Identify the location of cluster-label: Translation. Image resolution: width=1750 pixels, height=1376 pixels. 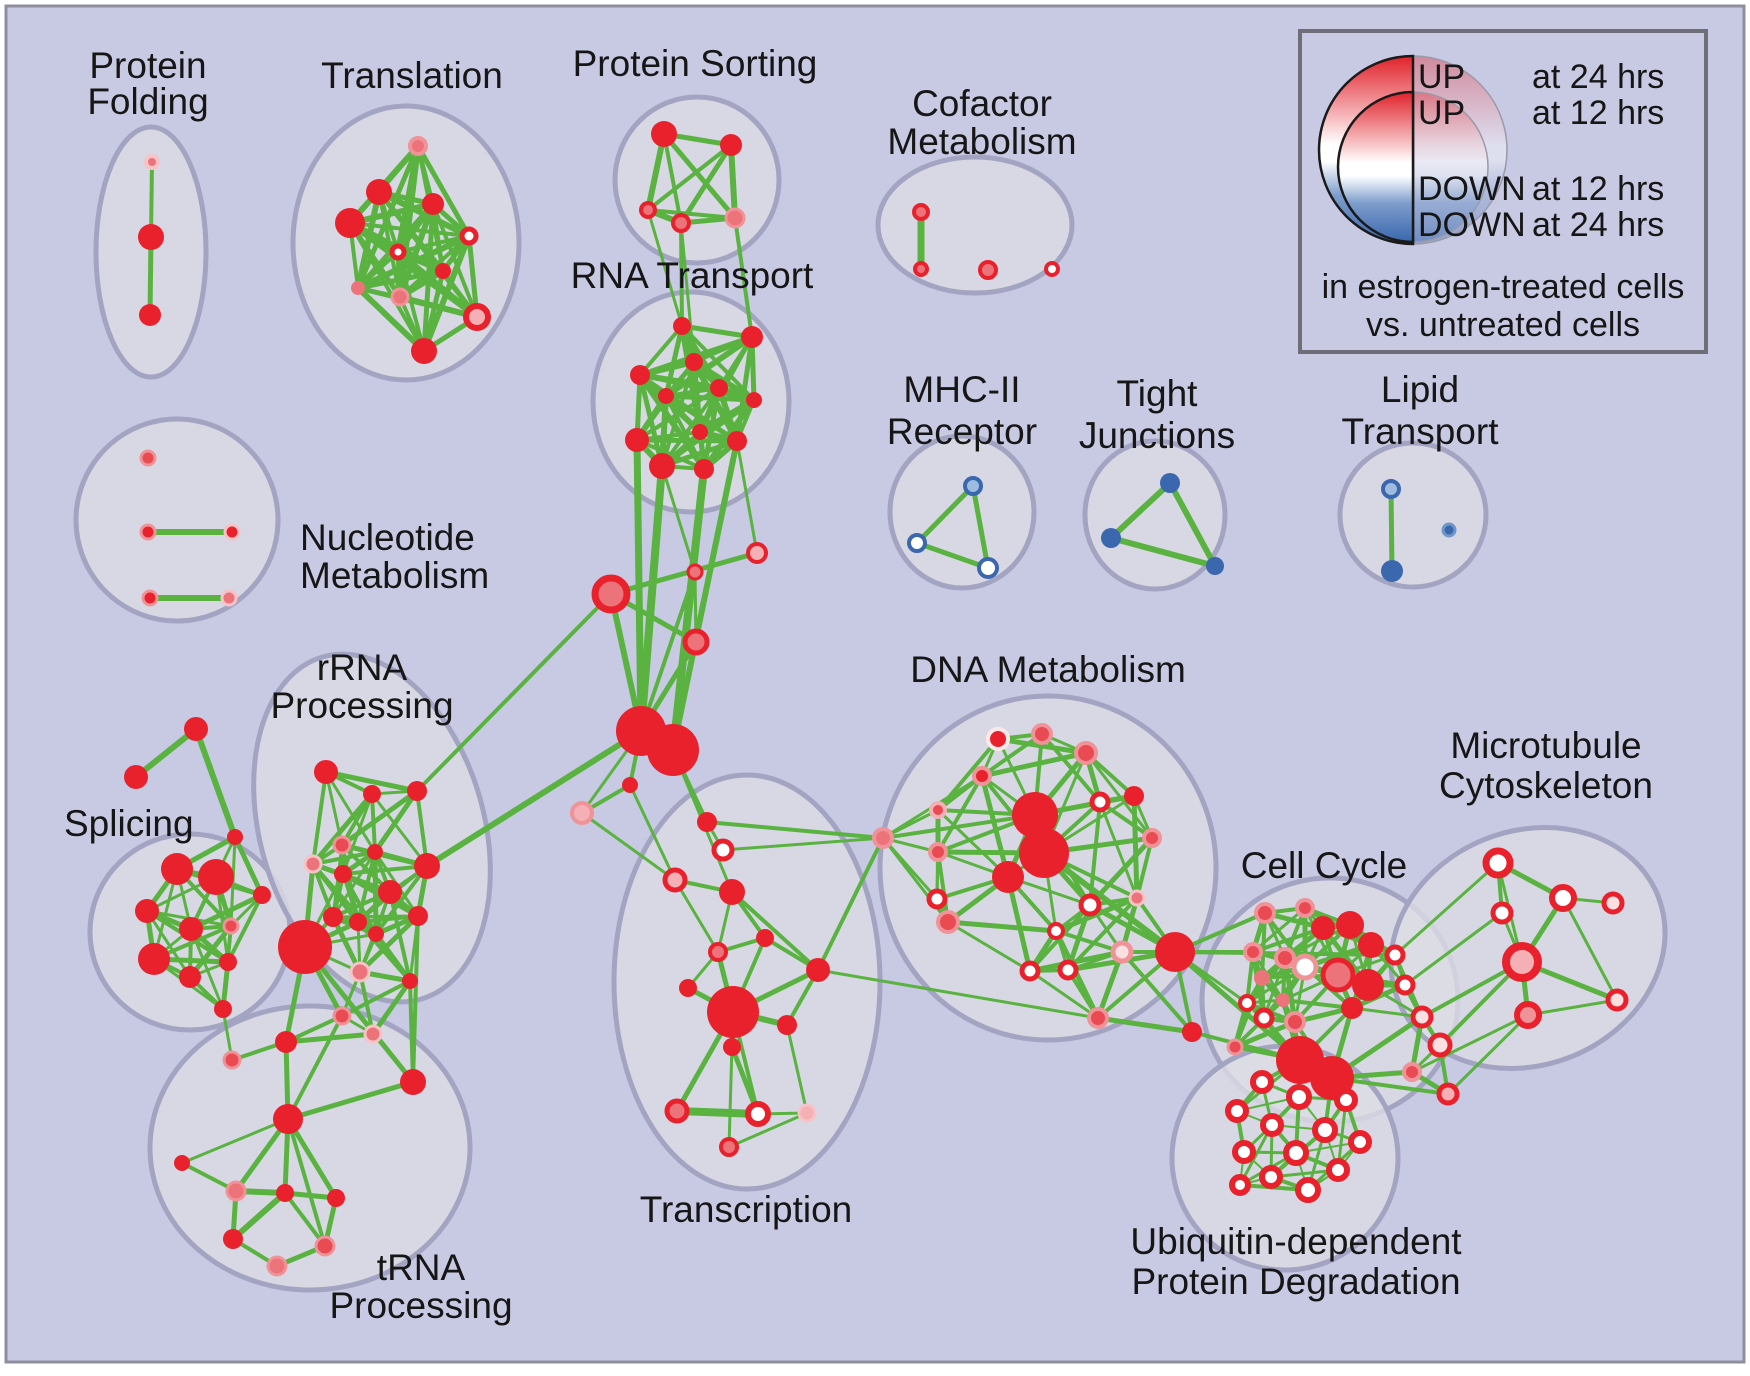
(412, 75).